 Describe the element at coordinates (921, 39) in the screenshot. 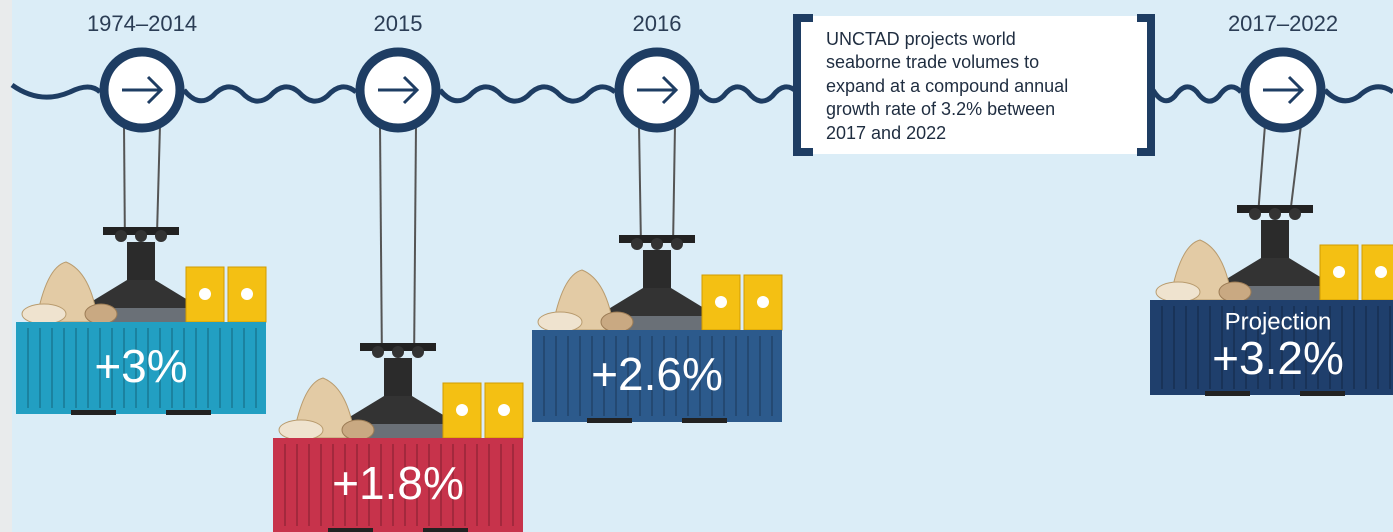

I see `note-line: UNCTAD projects world` at that location.